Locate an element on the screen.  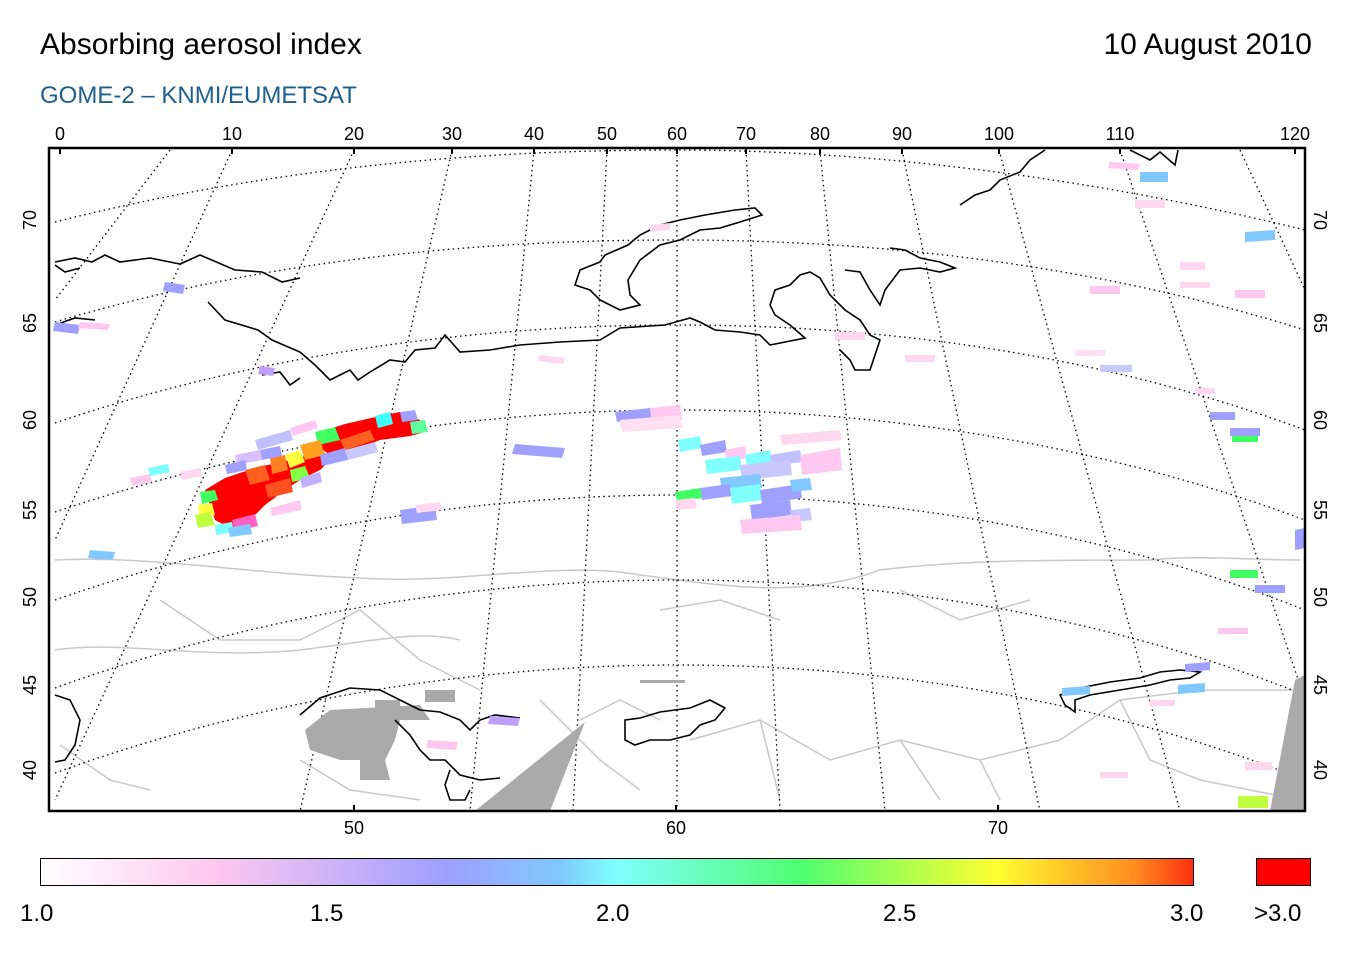
colorbar is located at coordinates (617, 872).